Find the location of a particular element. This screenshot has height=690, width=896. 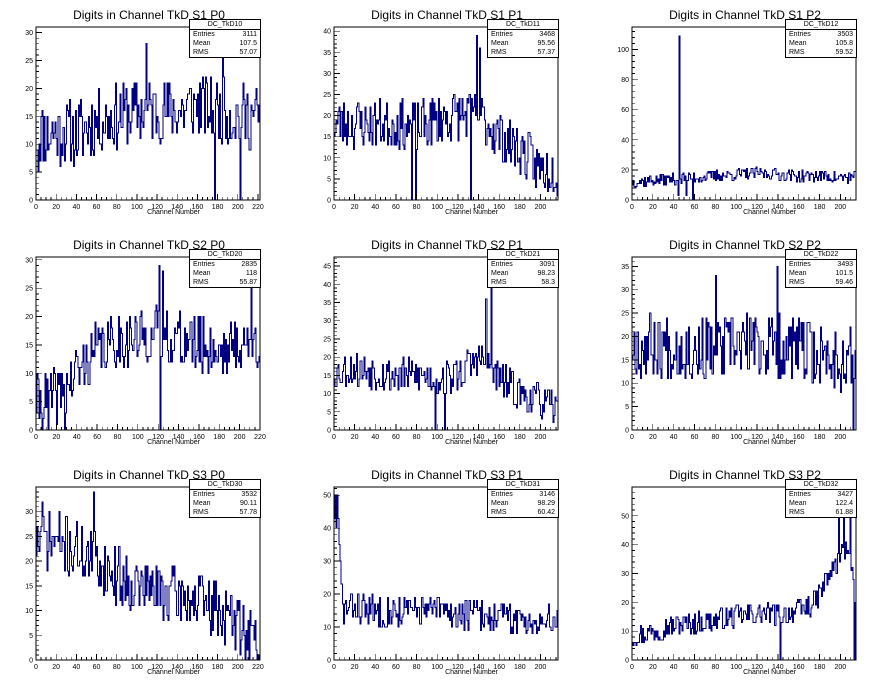

plot-title: Digits in Channel TkD S3 P0 is located at coordinates (149, 475).